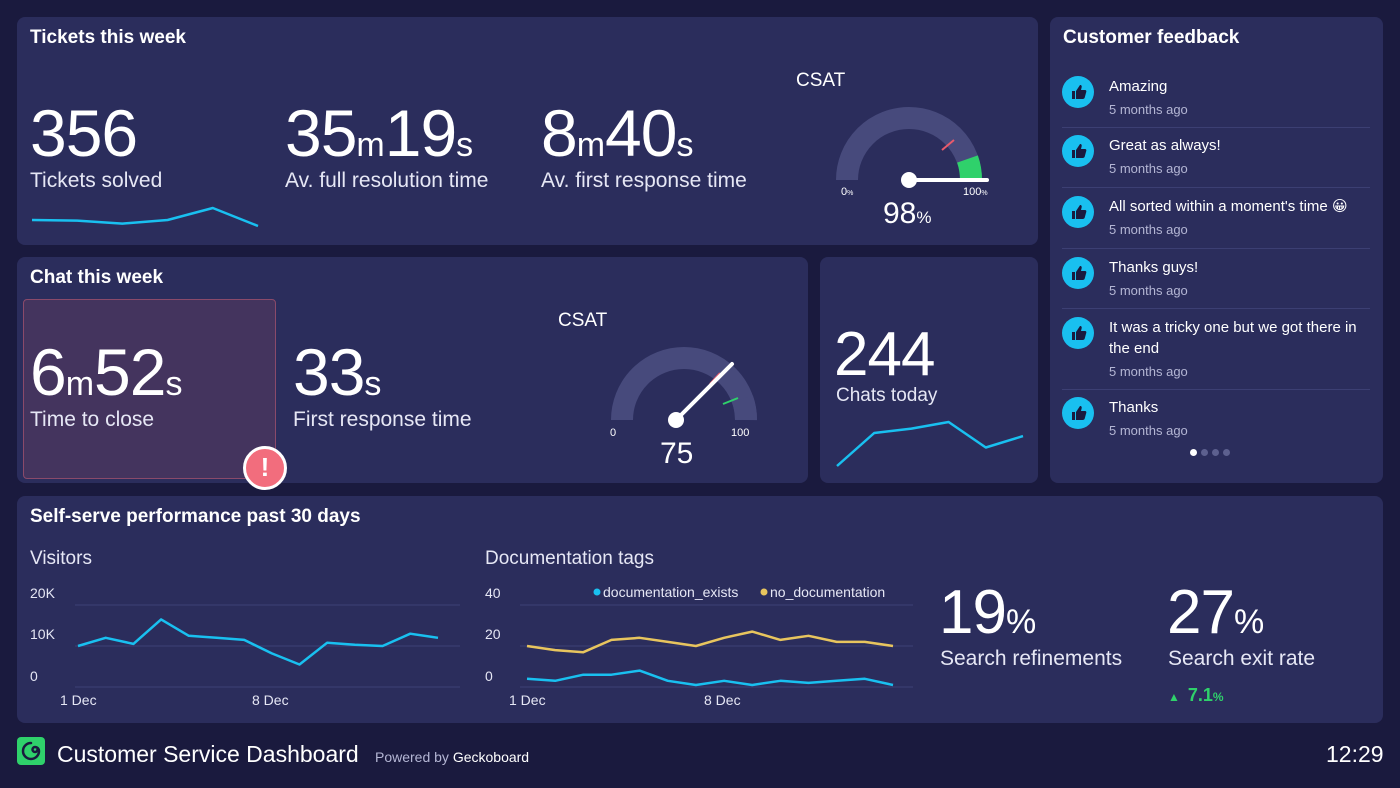 The width and height of the screenshot is (1400, 788). What do you see at coordinates (907, 213) in the screenshot?
I see `tickets-csat-value: 98%` at bounding box center [907, 213].